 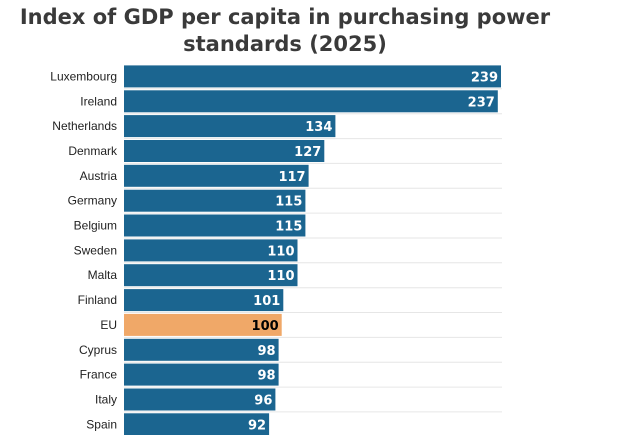 I want to click on value-label-italy: 96, so click(x=263, y=401).